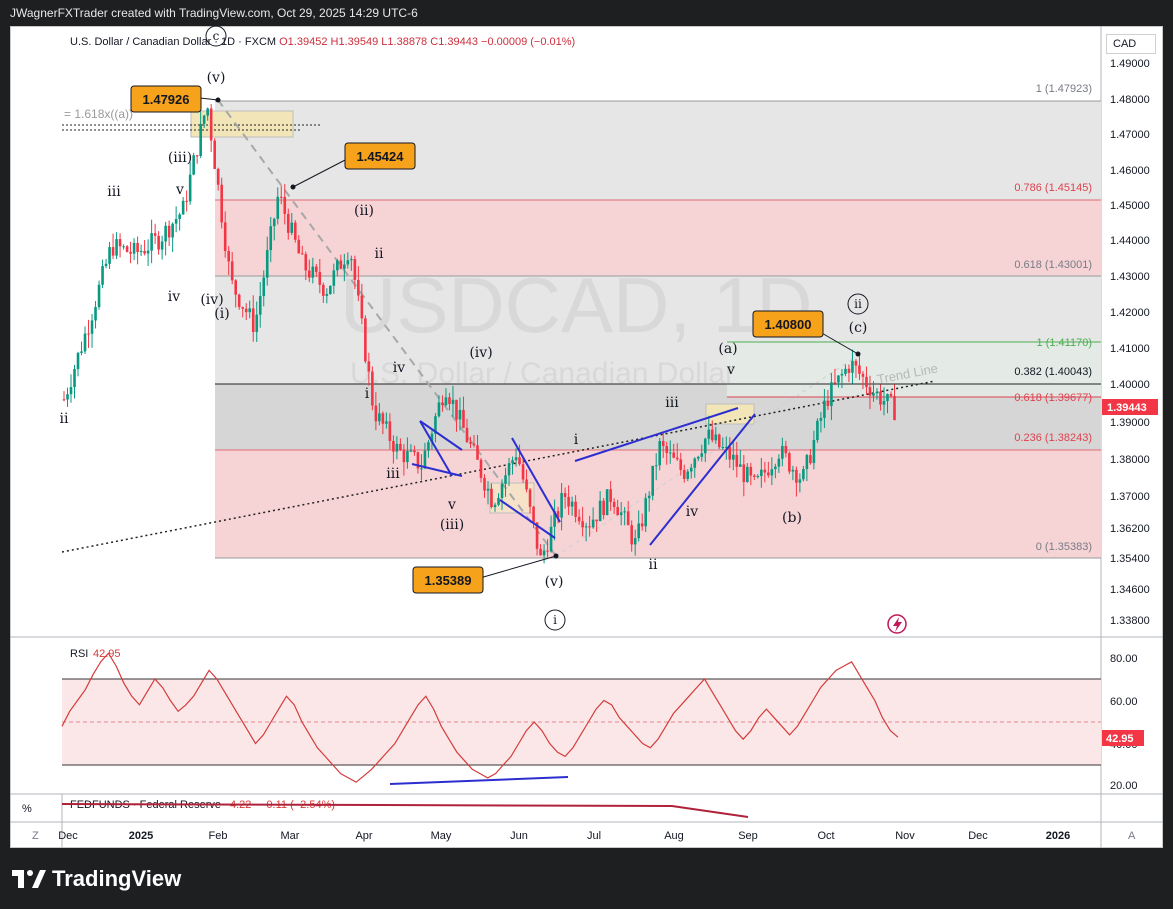 The height and width of the screenshot is (909, 1173). What do you see at coordinates (29, 879) in the screenshot?
I see `tradingview-logo-icon` at bounding box center [29, 879].